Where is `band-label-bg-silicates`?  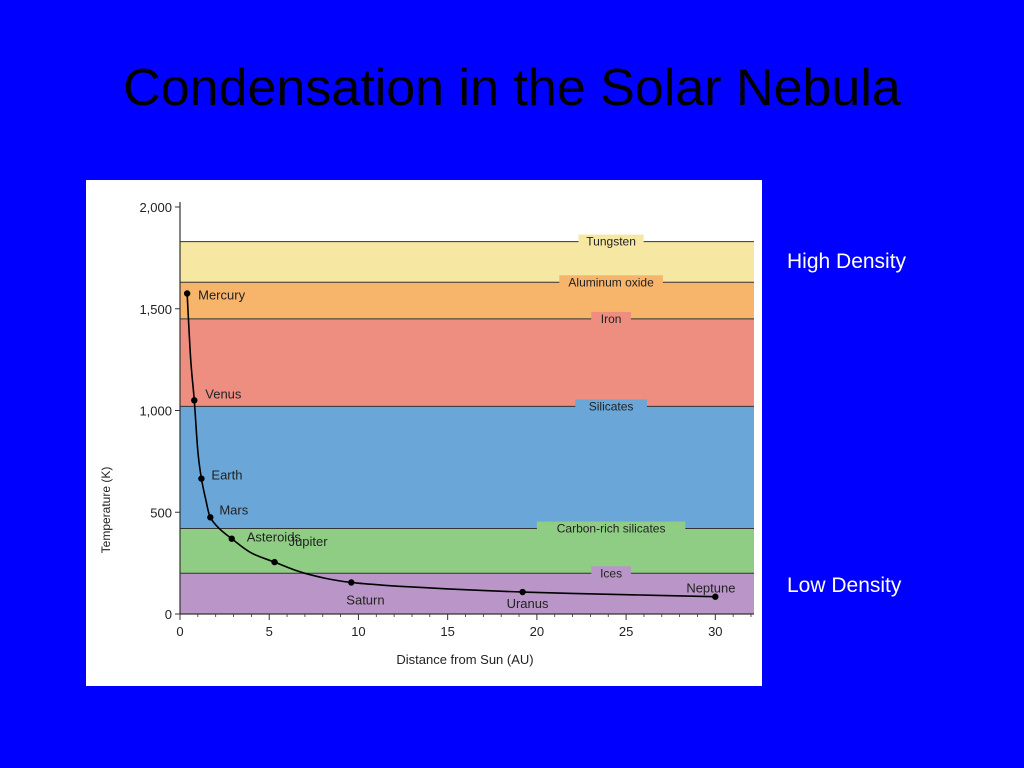 band-label-bg-silicates is located at coordinates (611, 406).